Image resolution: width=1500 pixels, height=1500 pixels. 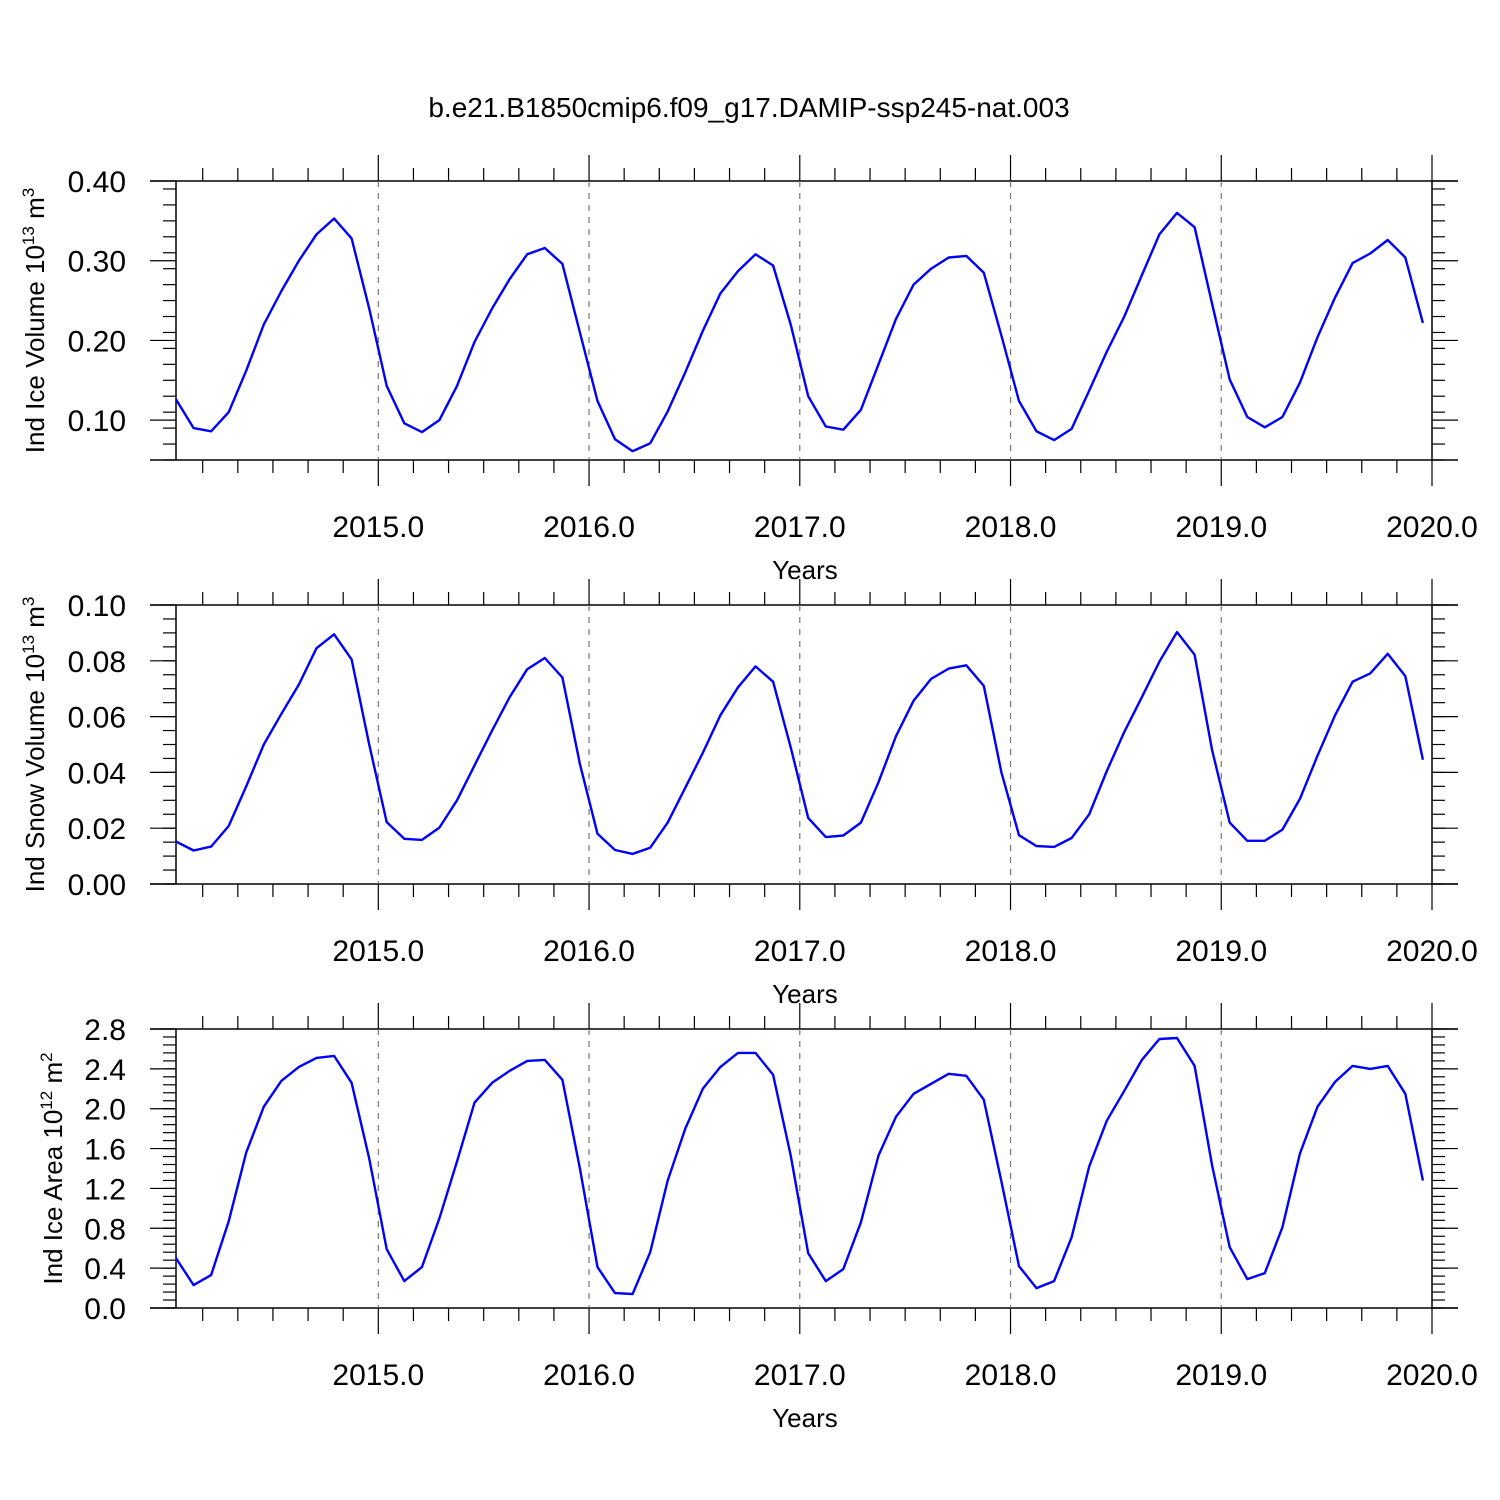 What do you see at coordinates (97, 885) in the screenshot?
I see `y-tick-label: 0.00` at bounding box center [97, 885].